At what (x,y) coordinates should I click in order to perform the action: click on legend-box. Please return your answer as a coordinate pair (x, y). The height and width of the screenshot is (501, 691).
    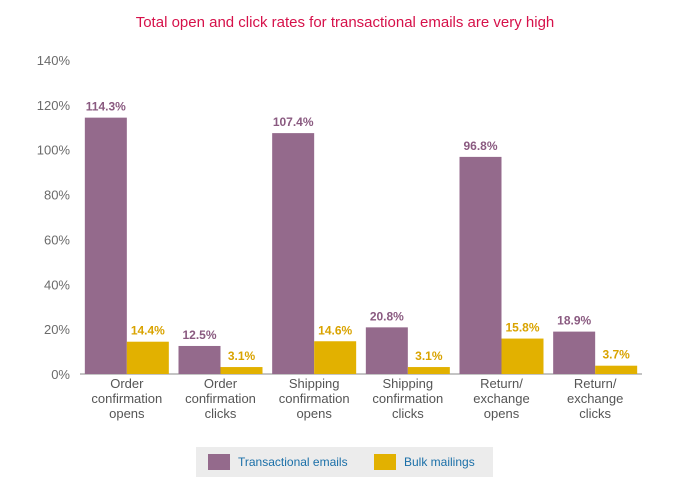
    Looking at the image, I should click on (344, 462).